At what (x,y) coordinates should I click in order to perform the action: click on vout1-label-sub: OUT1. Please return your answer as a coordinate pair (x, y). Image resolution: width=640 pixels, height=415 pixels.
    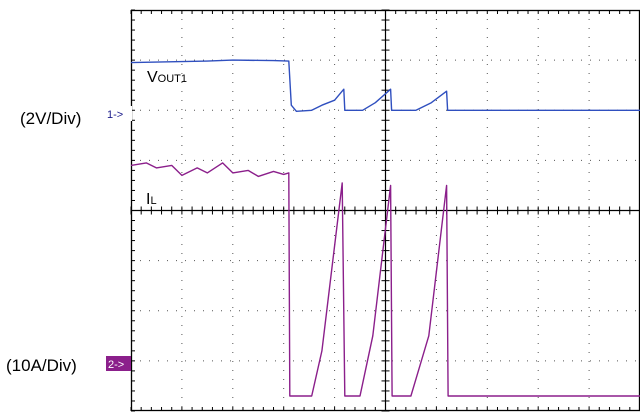
    Looking at the image, I should click on (172, 79).